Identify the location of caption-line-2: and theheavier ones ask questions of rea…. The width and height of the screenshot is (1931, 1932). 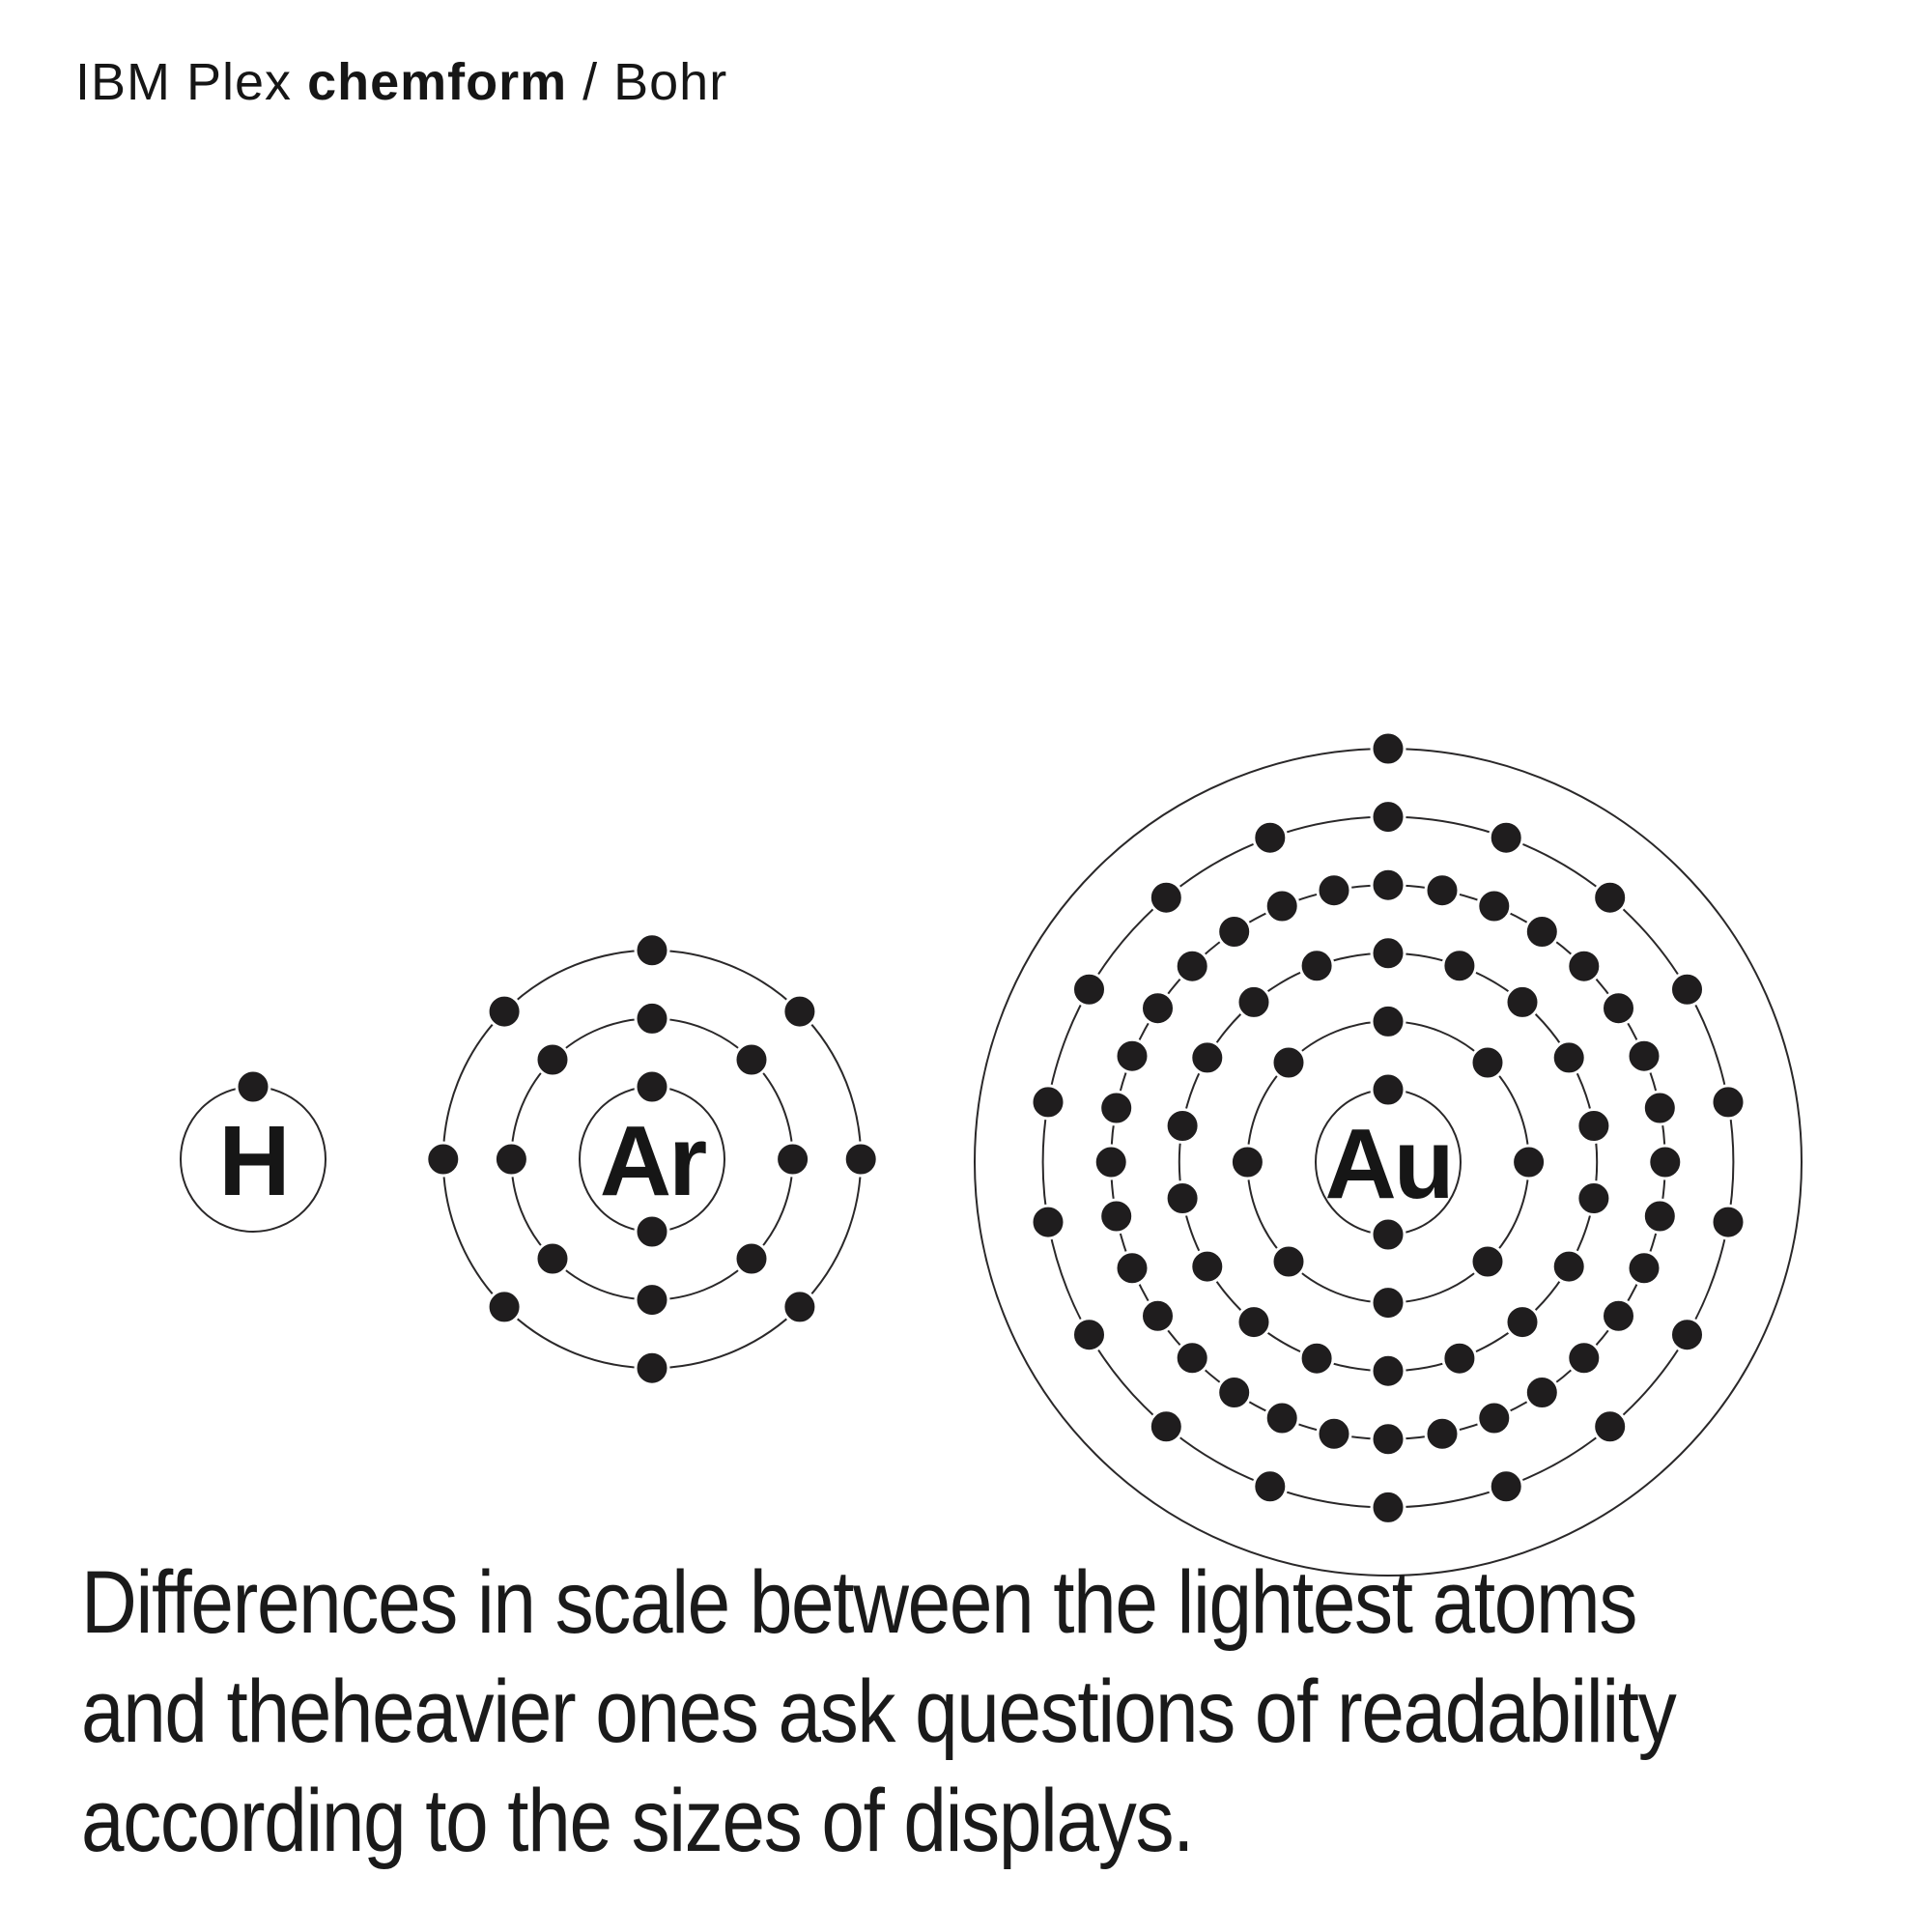
(879, 1711).